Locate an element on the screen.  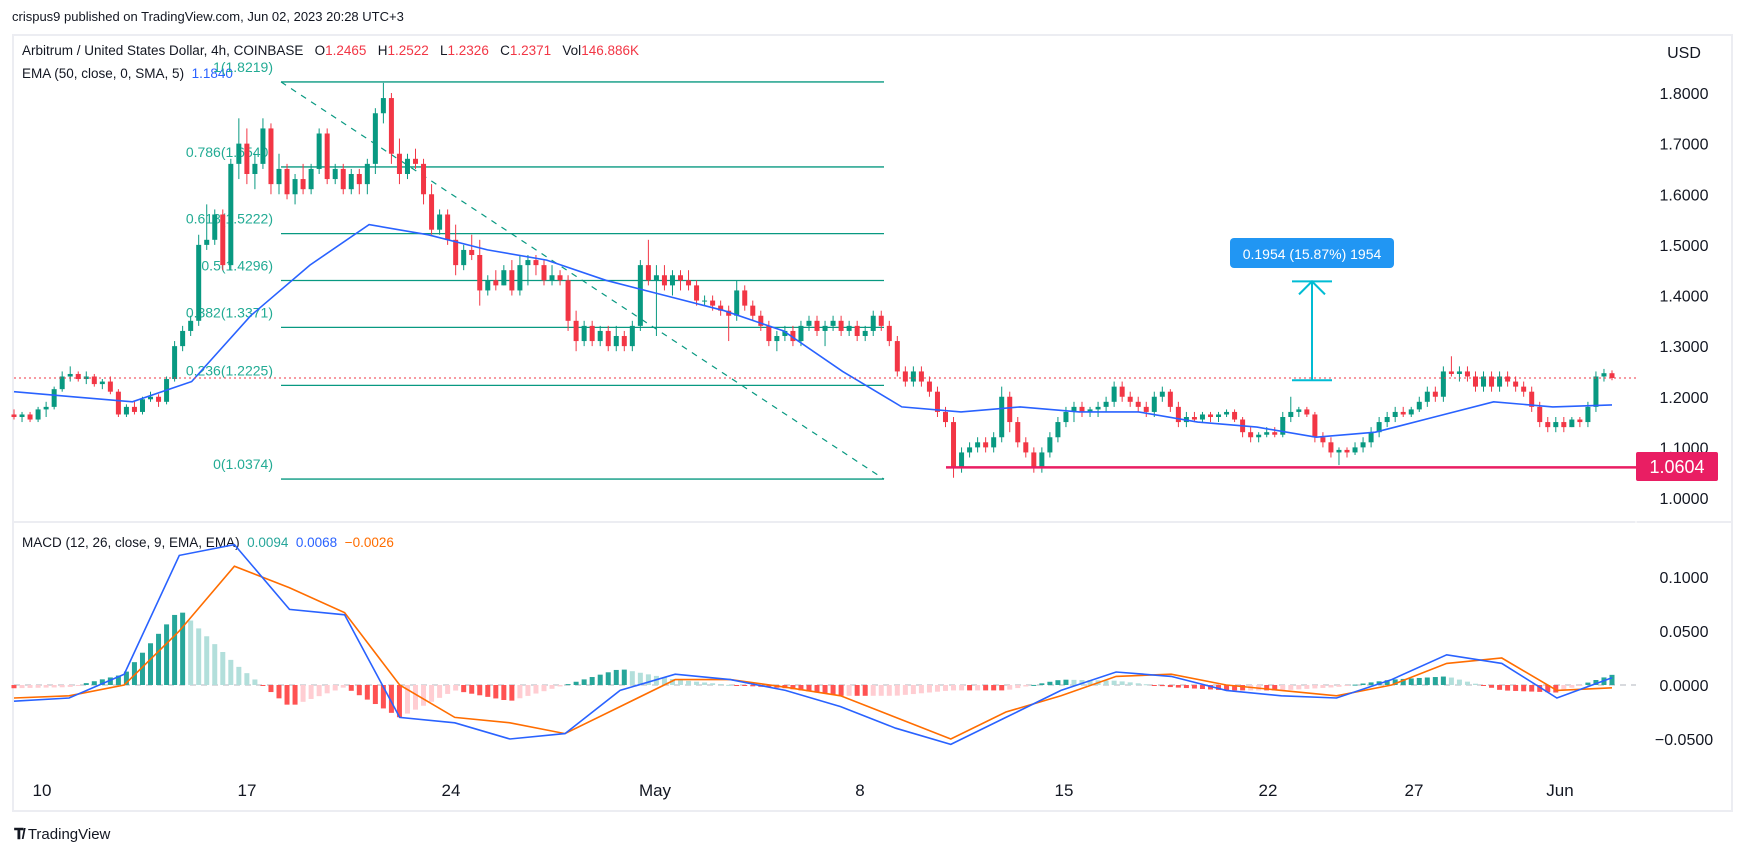
measure-arrow-head-icon is located at coordinates (1312, 287).